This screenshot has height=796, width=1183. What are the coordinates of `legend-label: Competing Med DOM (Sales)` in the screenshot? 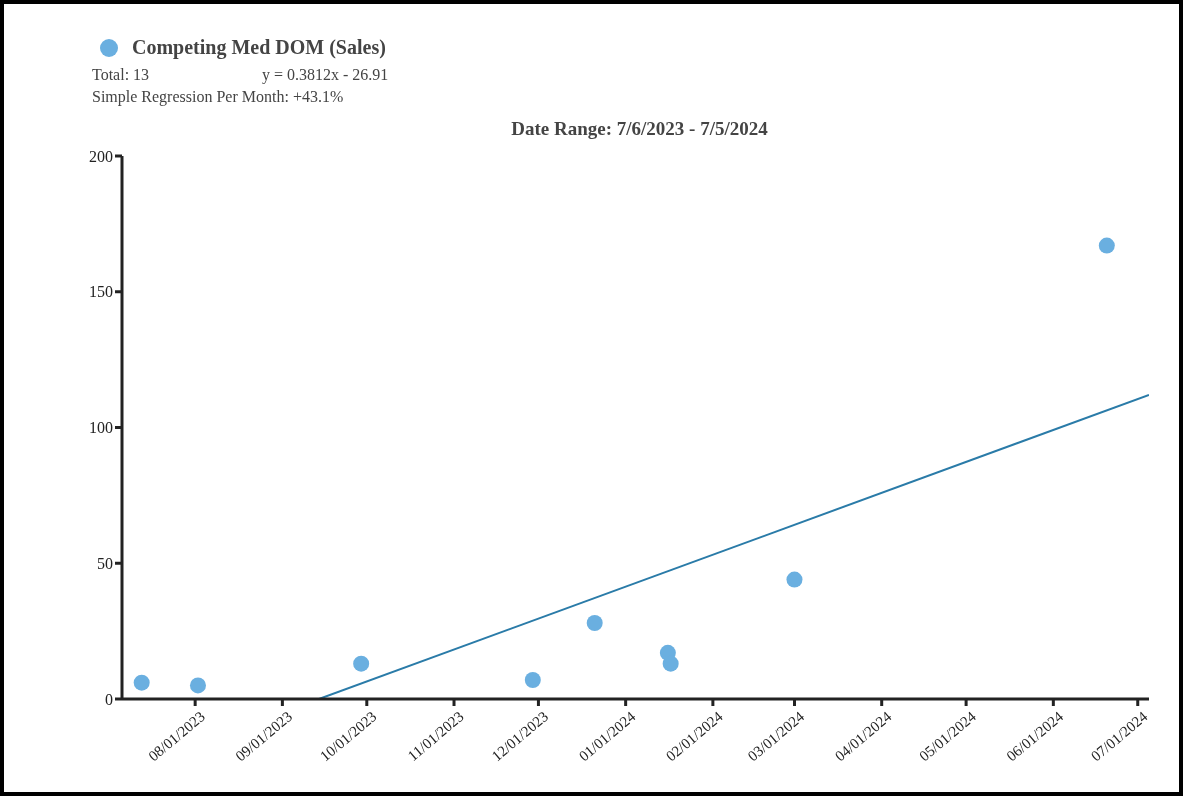 It's located at (259, 47).